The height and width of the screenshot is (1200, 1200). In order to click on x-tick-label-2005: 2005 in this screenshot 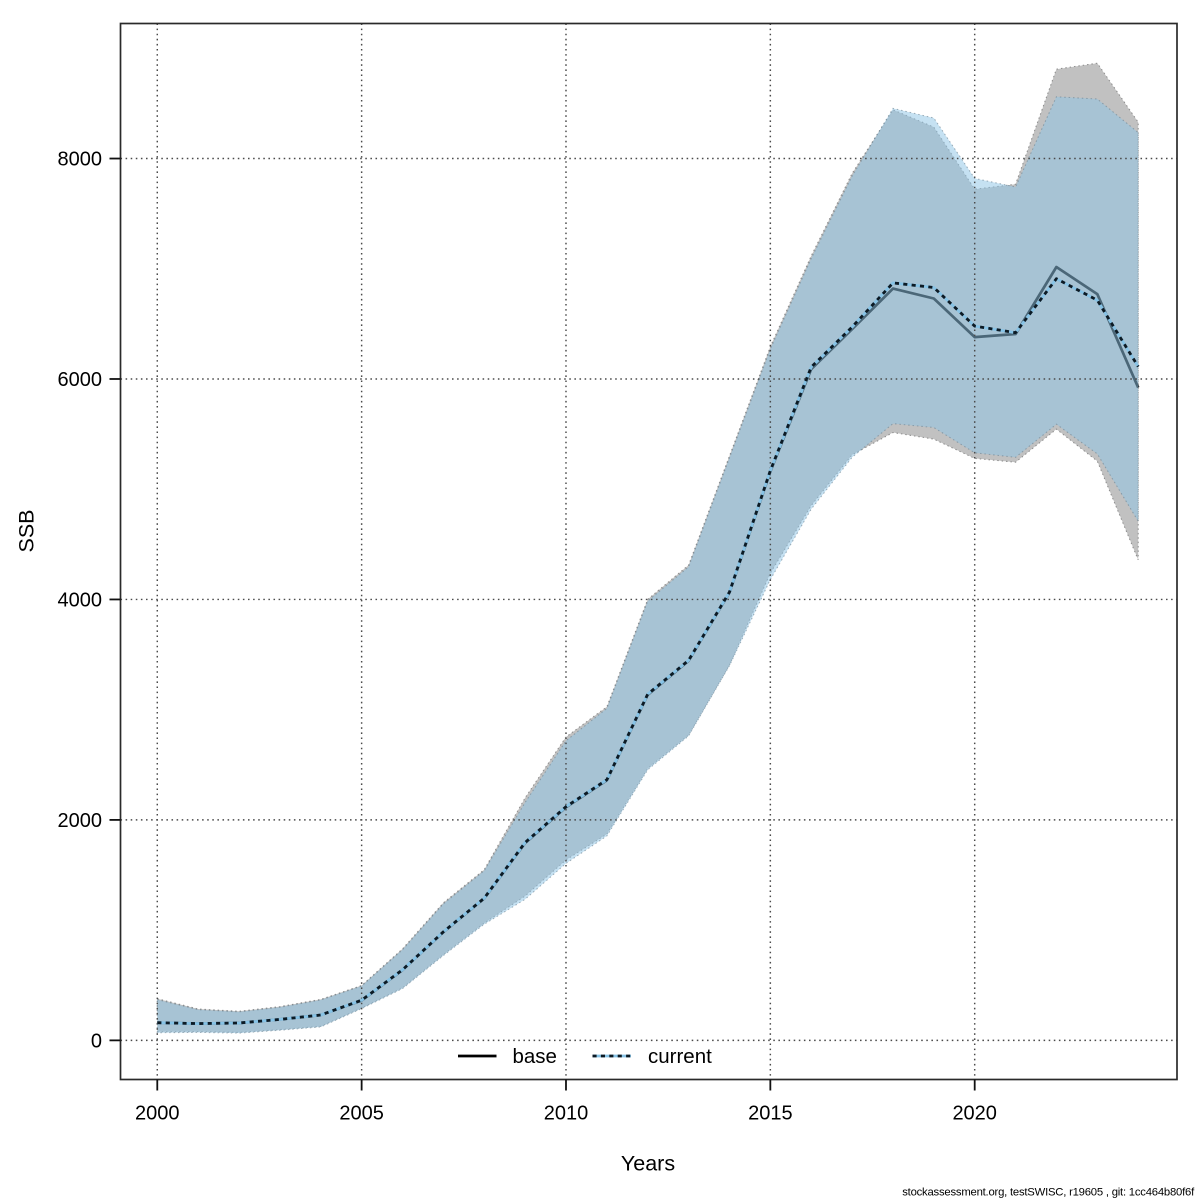, I will do `click(361, 1114)`.